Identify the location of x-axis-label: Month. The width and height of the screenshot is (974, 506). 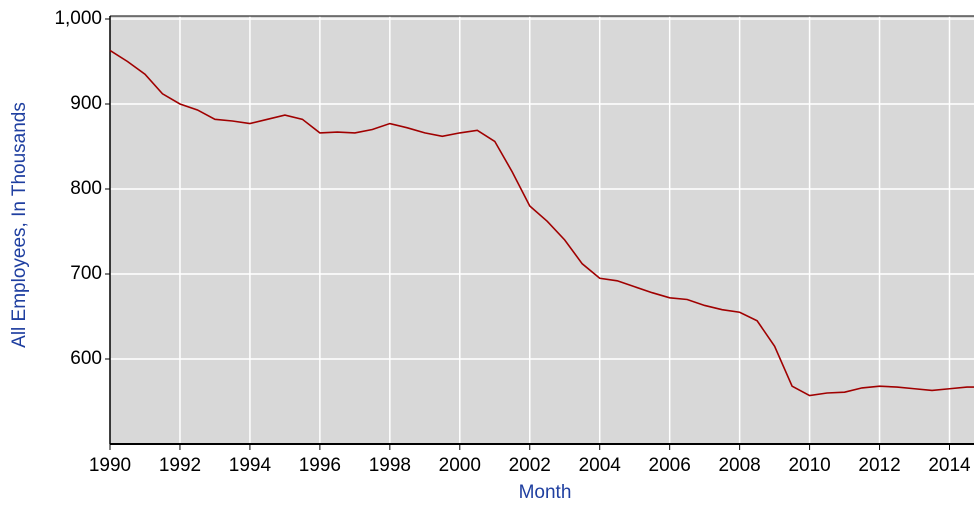
(545, 492).